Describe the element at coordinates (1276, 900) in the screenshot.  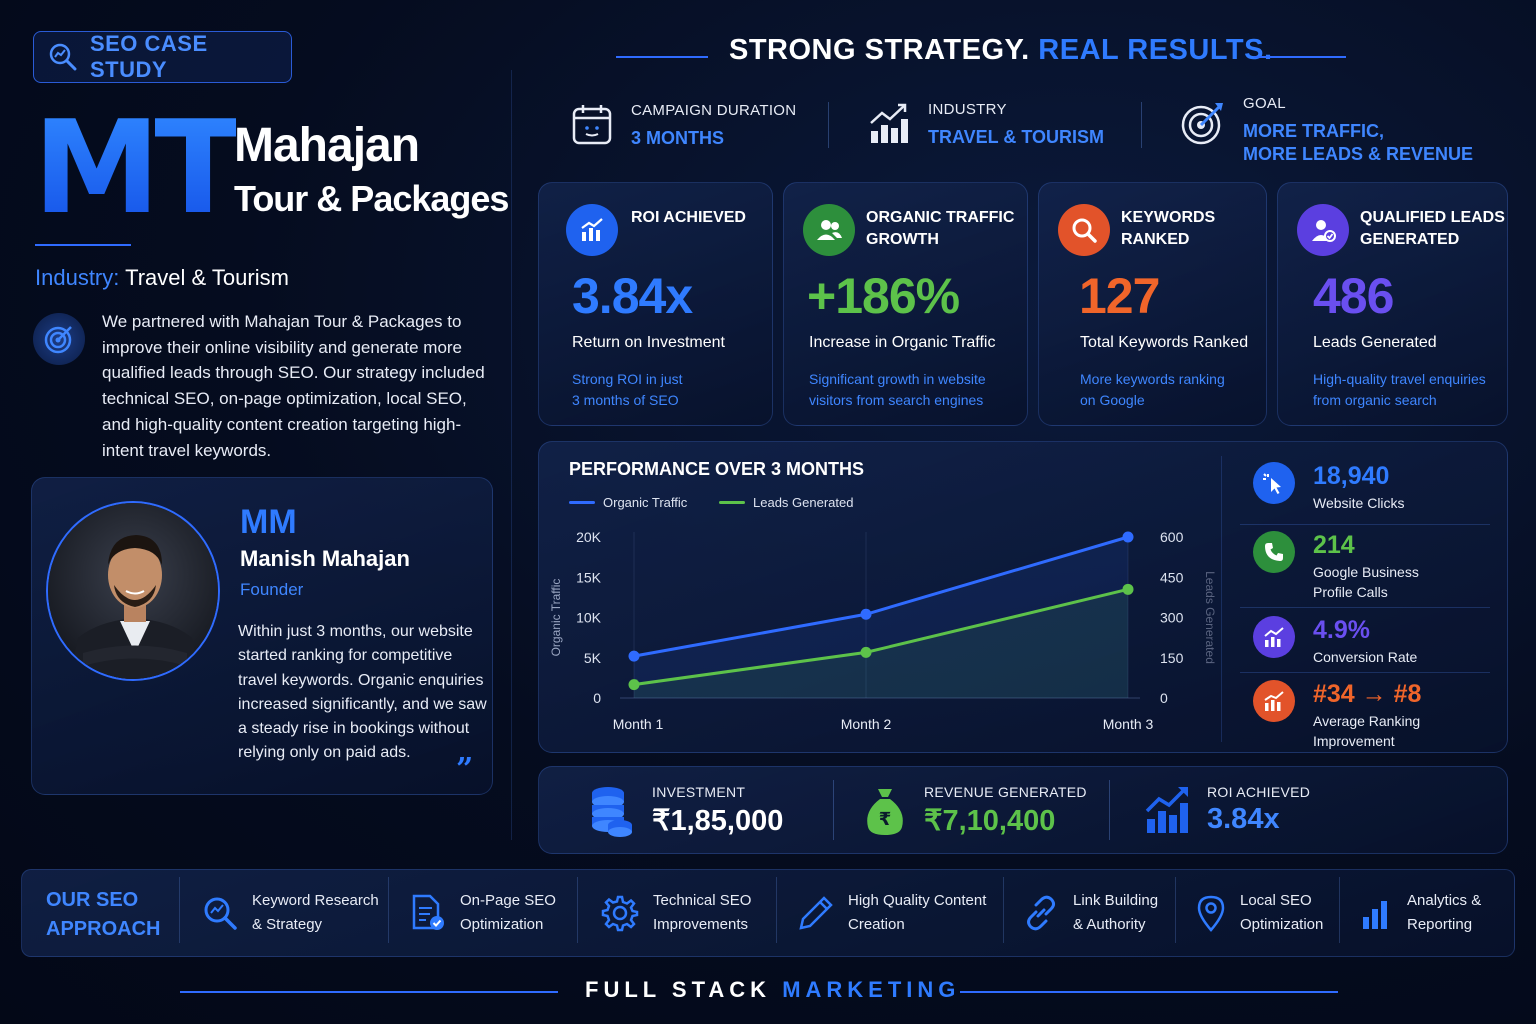
I see `approach-label-line1: Local SEO` at that location.